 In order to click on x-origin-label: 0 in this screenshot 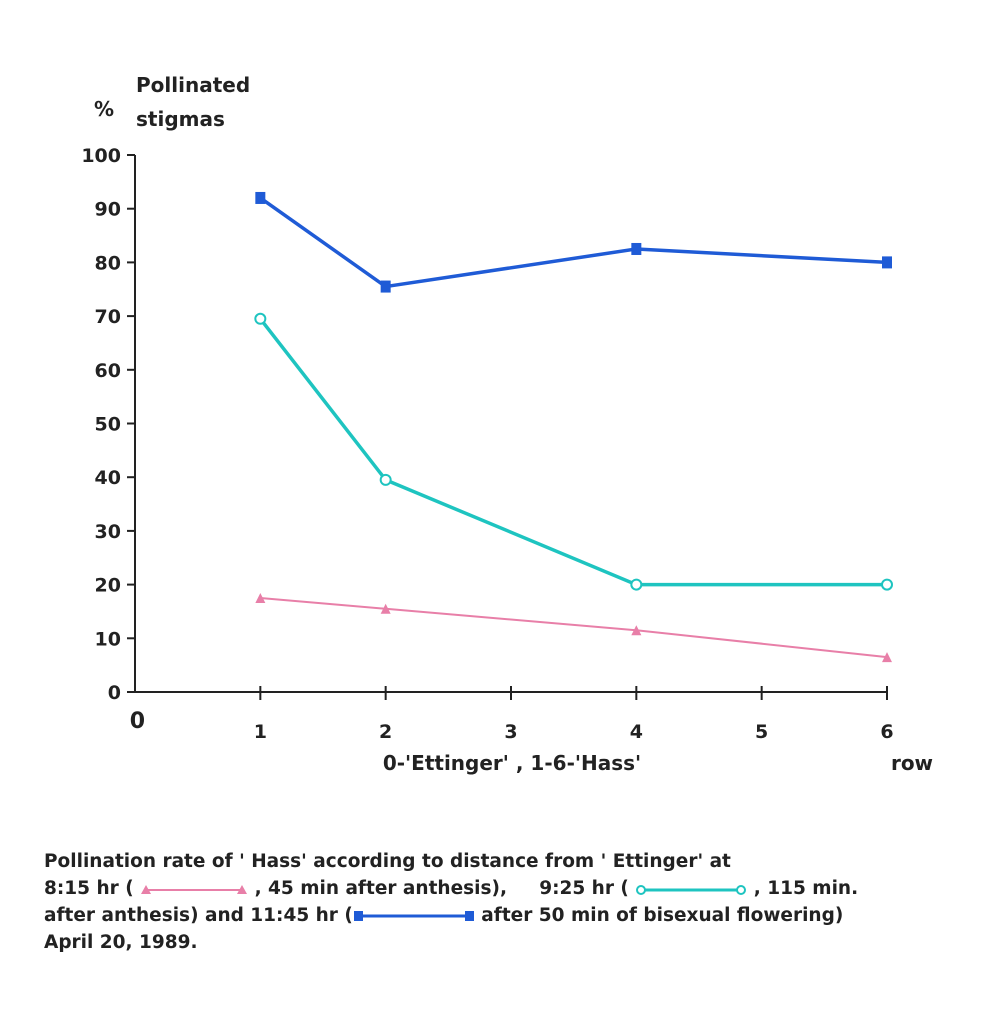, I will do `click(137, 721)`.